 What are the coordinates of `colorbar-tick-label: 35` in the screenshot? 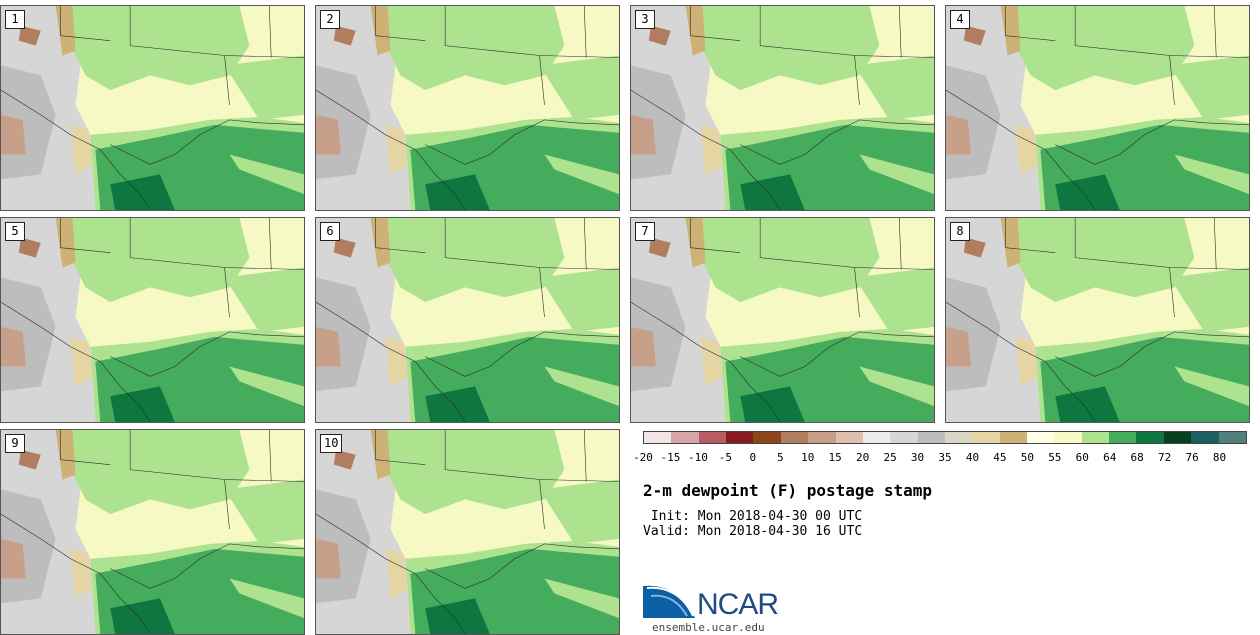 It's located at (945, 457).